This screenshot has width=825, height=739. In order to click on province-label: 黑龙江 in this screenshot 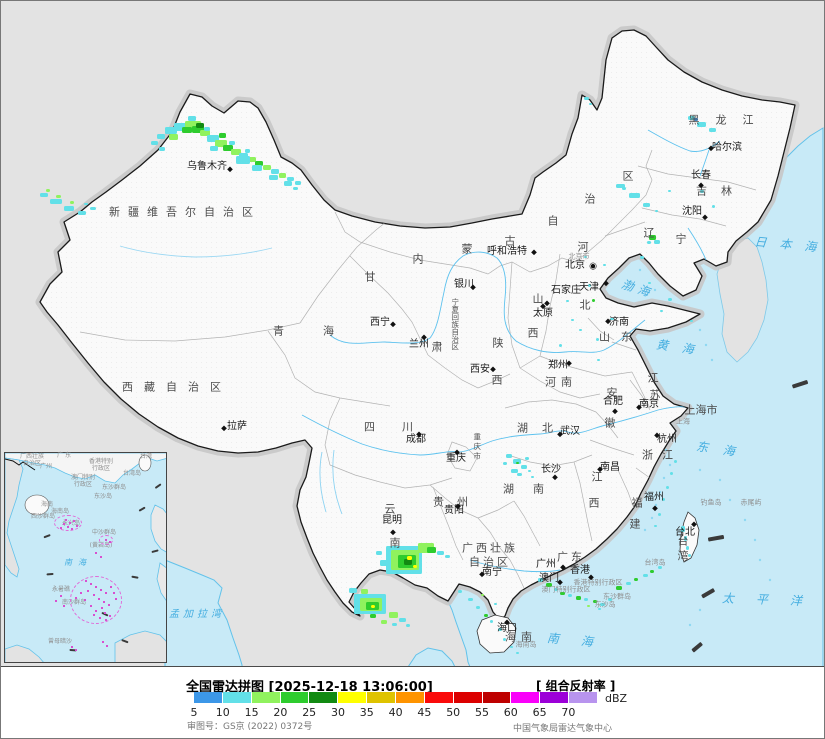, I will do `click(729, 120)`.